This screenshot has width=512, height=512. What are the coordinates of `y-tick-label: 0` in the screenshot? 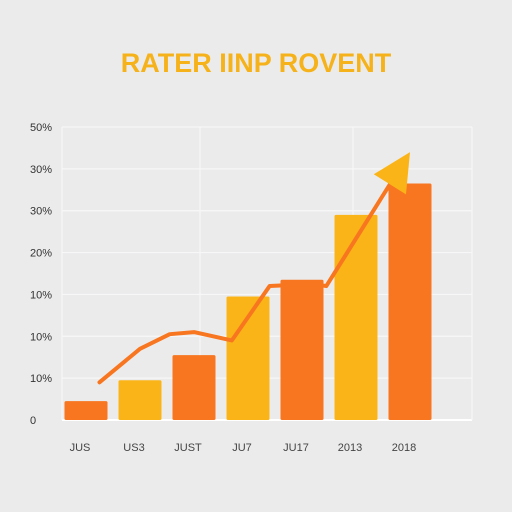 It's located at (33, 421).